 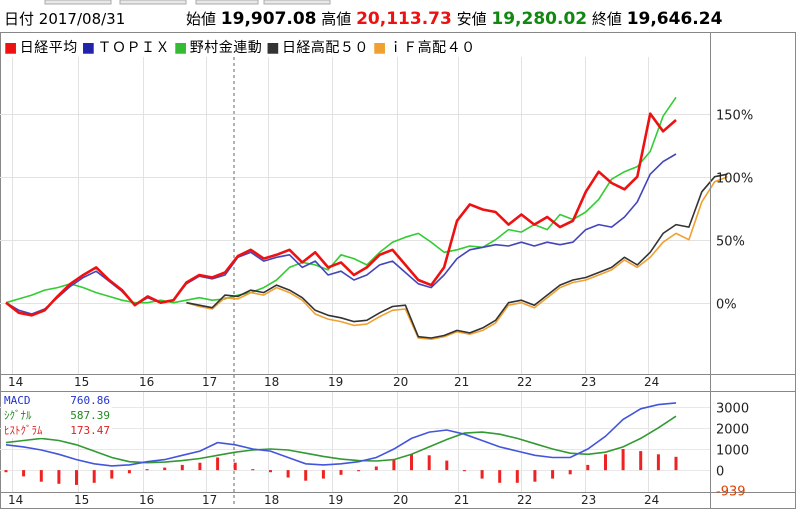 I want to click on macd-label-value: 587.39, so click(x=90, y=415).